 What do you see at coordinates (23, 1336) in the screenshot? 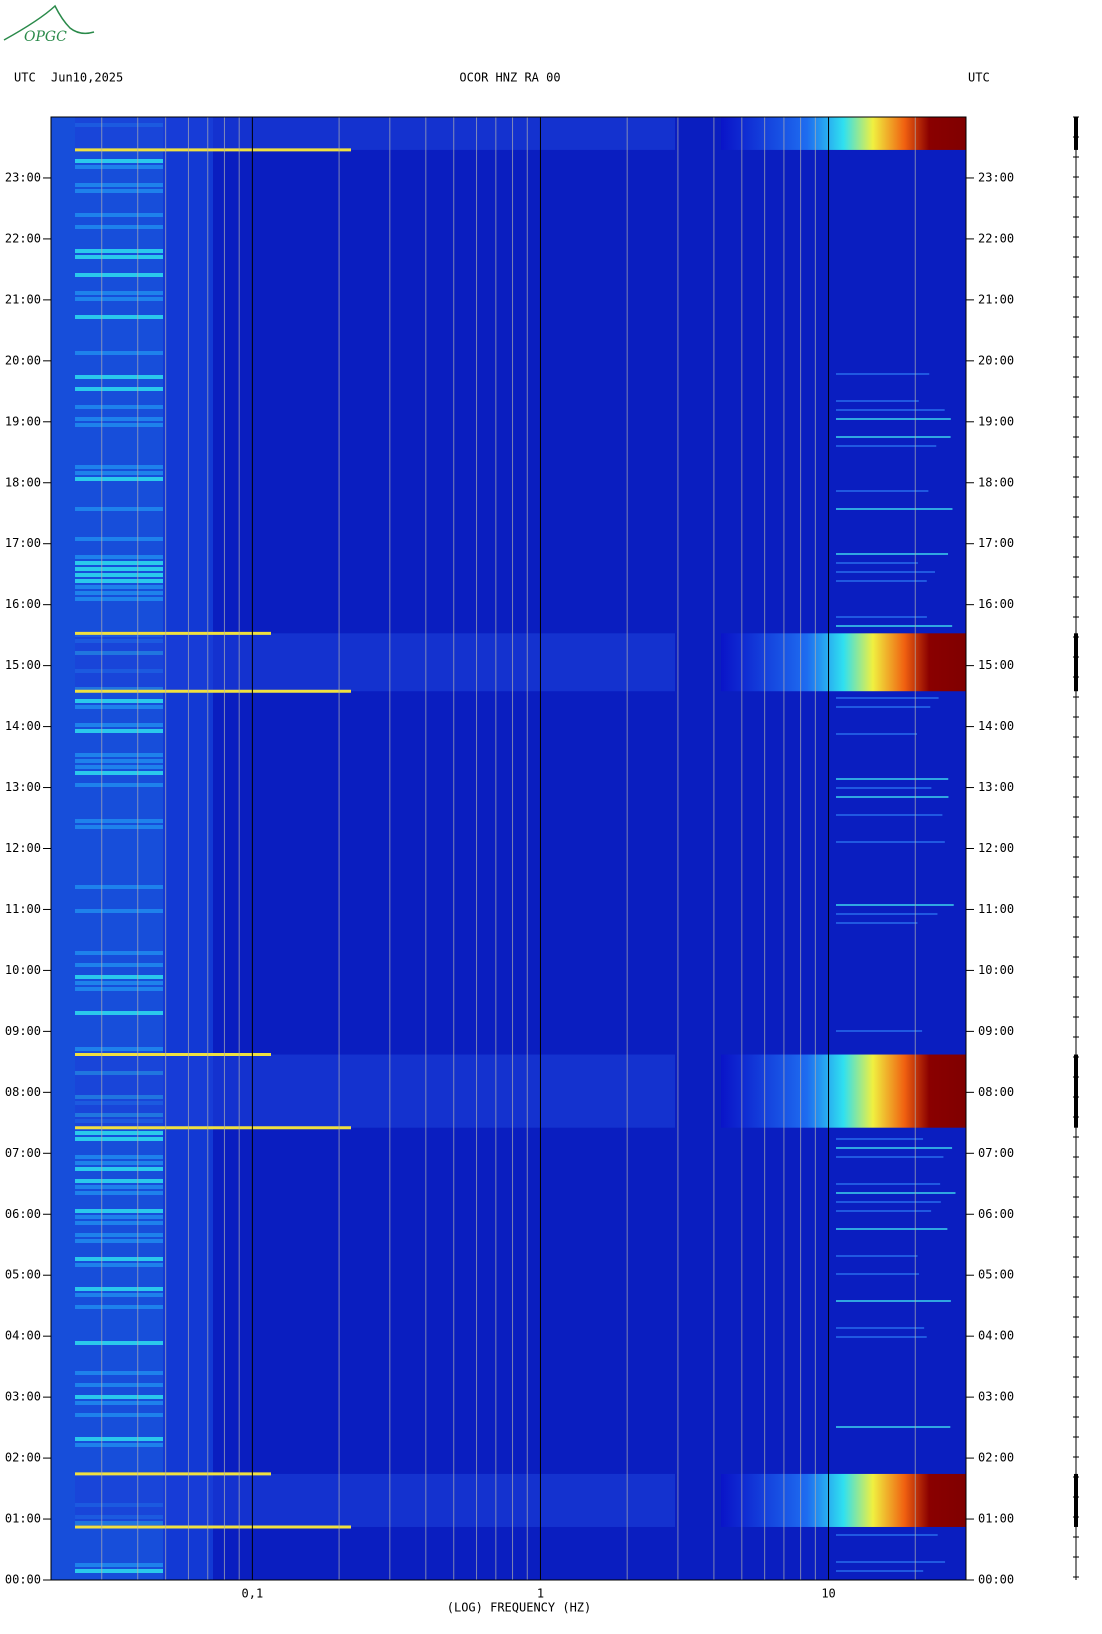
I see `y-tick-label: 04:00` at bounding box center [23, 1336].